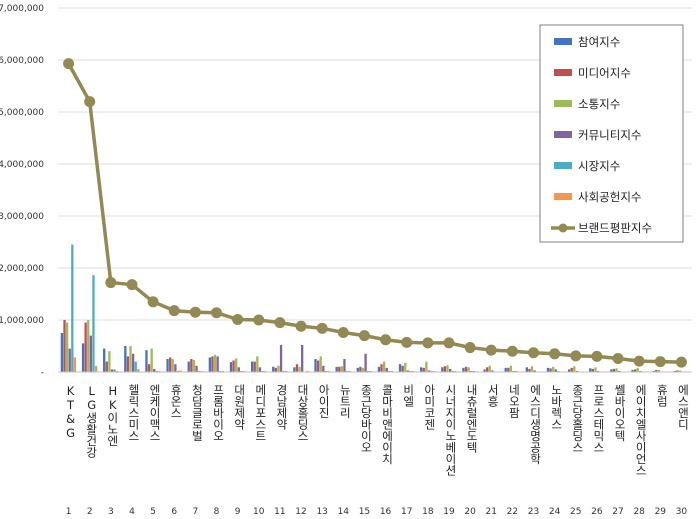 This screenshot has width=700, height=519. What do you see at coordinates (615, 228) in the screenshot?
I see `legend-label: 브랜드평판지수` at bounding box center [615, 228].